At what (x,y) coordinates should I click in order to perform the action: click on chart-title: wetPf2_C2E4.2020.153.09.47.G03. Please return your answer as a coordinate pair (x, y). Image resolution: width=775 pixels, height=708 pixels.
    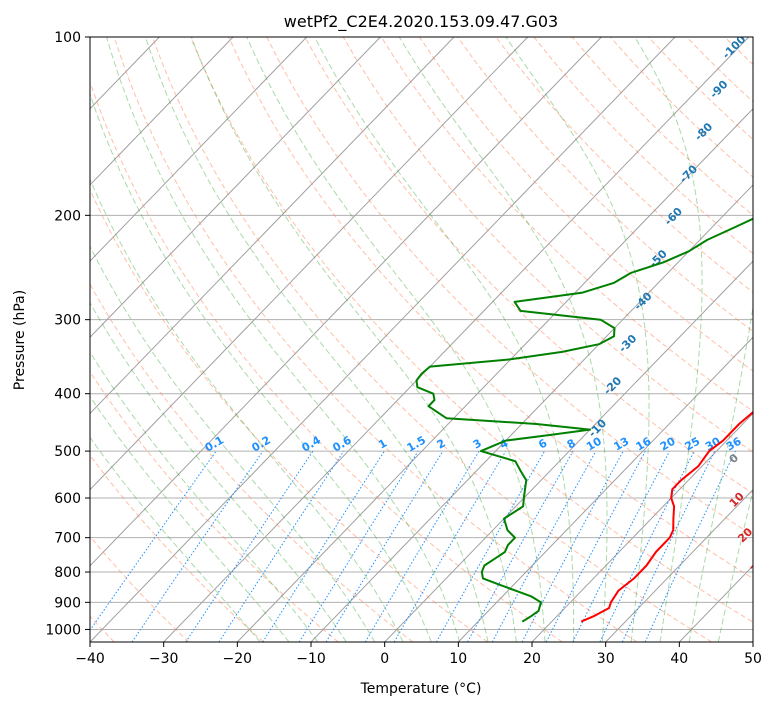
    Looking at the image, I should click on (421, 22).